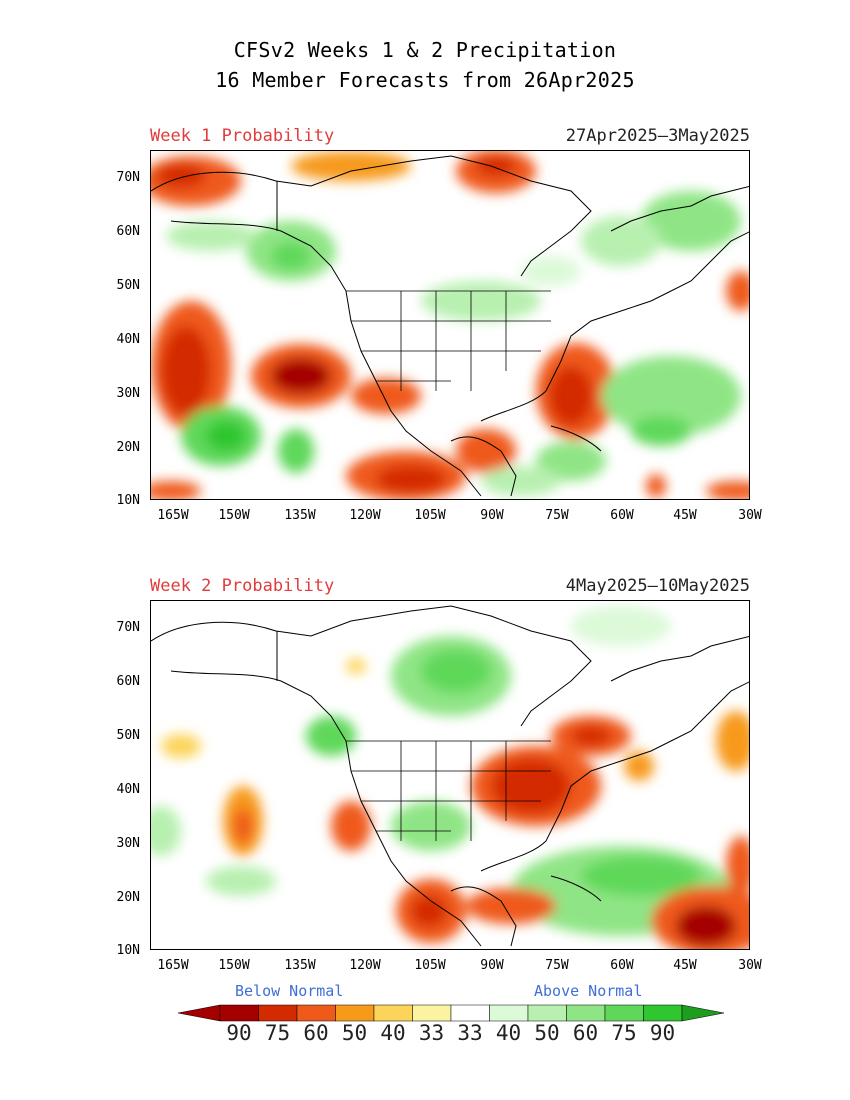 This screenshot has height=1100, width=850. I want to click on week2-label: Week 2 Probability, so click(242, 586).